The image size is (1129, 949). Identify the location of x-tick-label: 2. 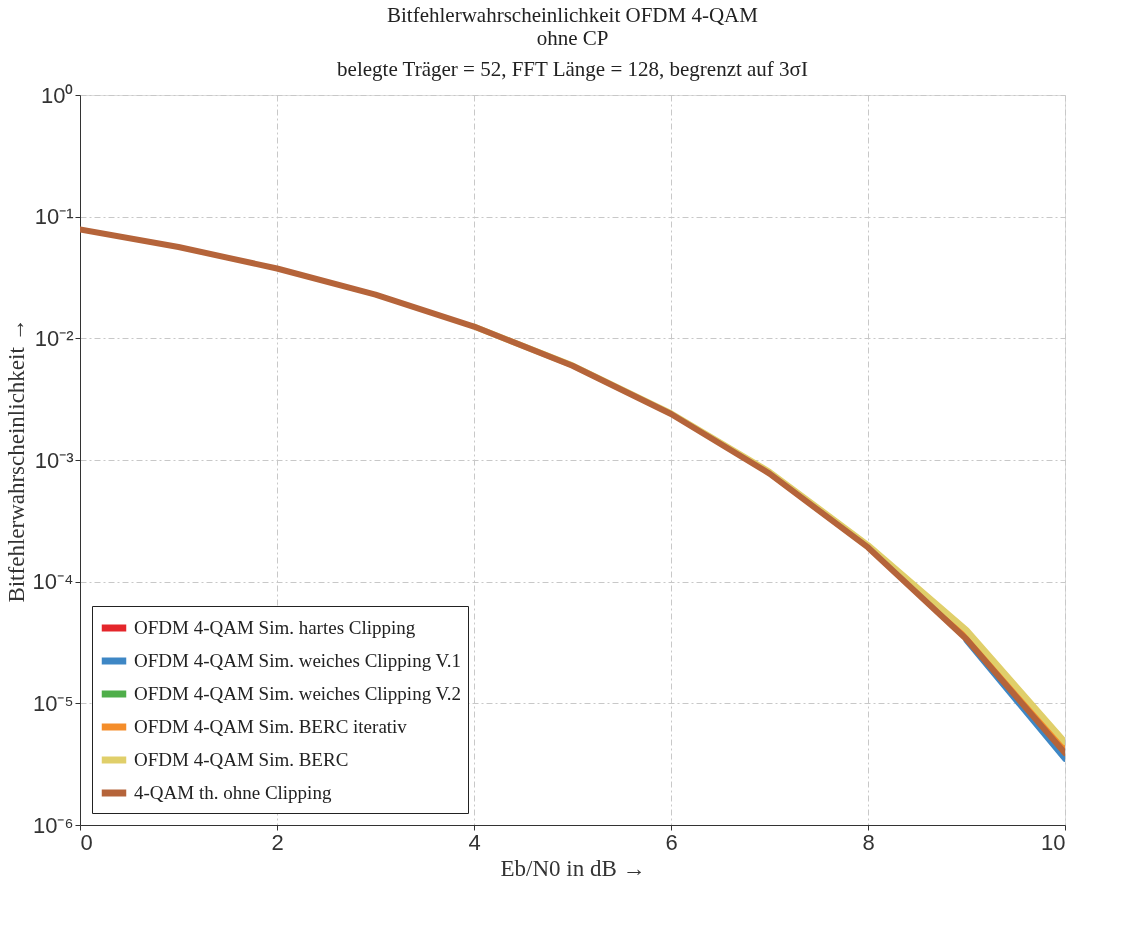
(277, 842).